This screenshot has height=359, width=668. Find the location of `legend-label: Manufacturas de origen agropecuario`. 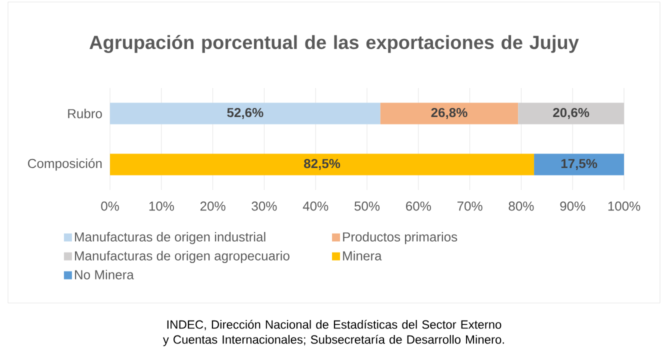

legend-label: Manufacturas de origen agropecuario is located at coordinates (182, 257).